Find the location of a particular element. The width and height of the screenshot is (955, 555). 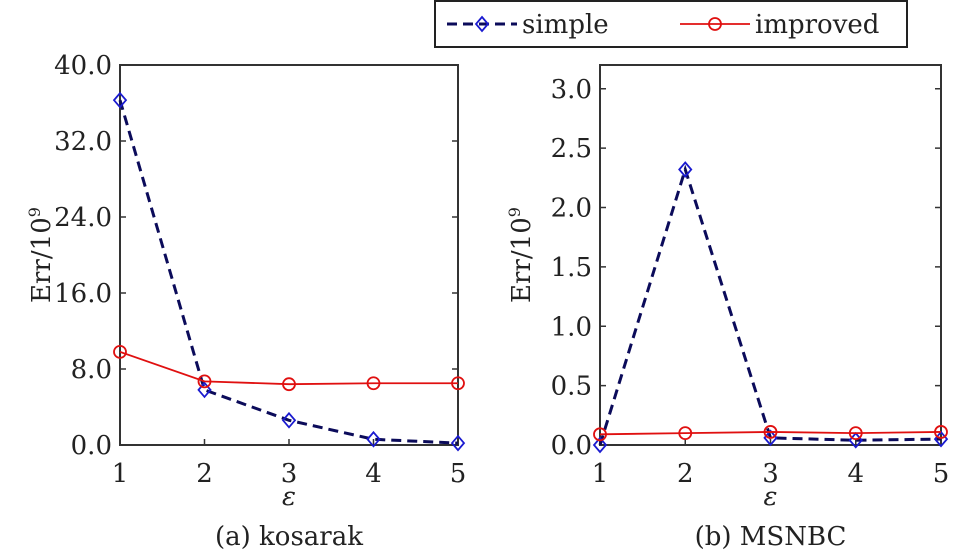

plot-title: (b) MSNBC is located at coordinates (771, 537).